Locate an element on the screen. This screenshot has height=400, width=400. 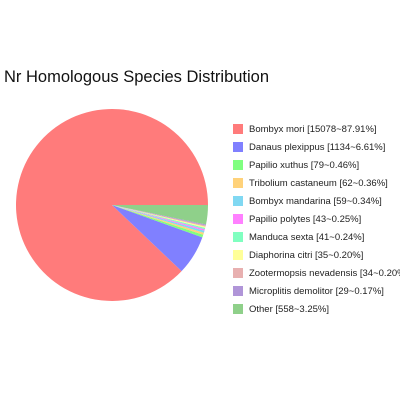
legend-item: Zootermopsis nevadensis [34~0.20%] is located at coordinates (316, 273).